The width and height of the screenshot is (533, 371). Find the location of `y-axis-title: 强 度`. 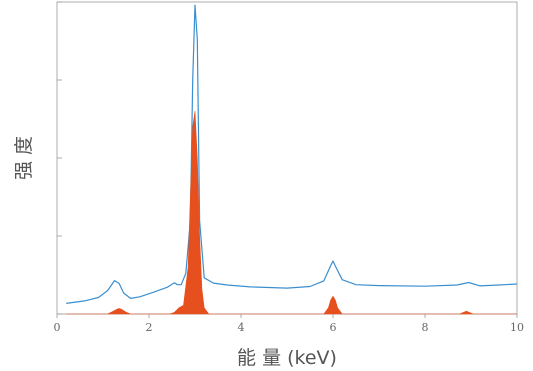

y-axis-title: 强 度 is located at coordinates (24, 158).